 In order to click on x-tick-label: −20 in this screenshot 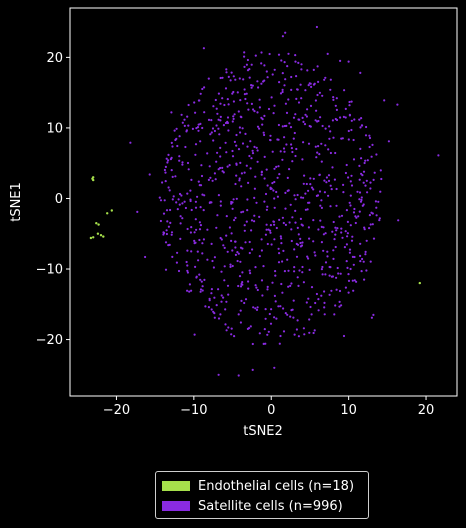, I will do `click(116, 410)`.